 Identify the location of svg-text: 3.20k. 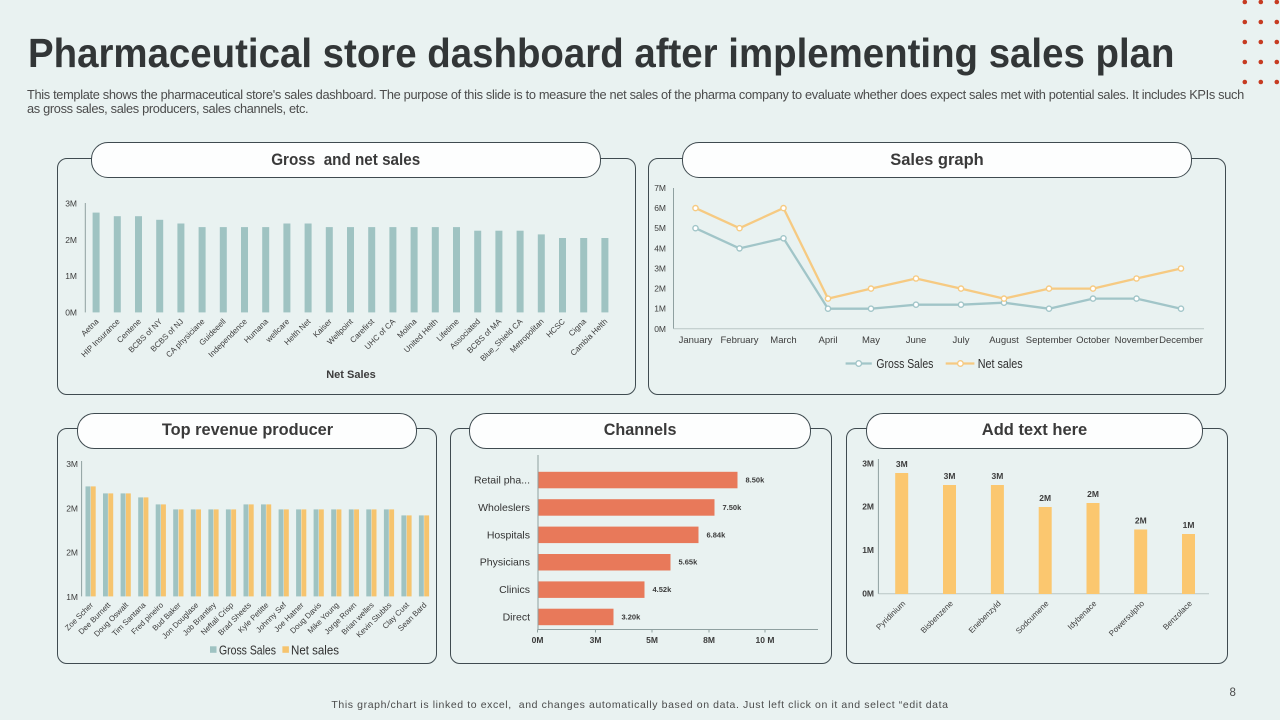
(632, 616).